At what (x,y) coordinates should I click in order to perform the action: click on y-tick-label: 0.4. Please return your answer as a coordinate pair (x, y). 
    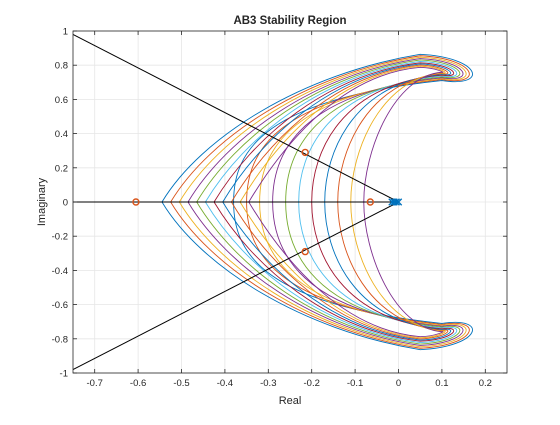
    Looking at the image, I should click on (61, 134).